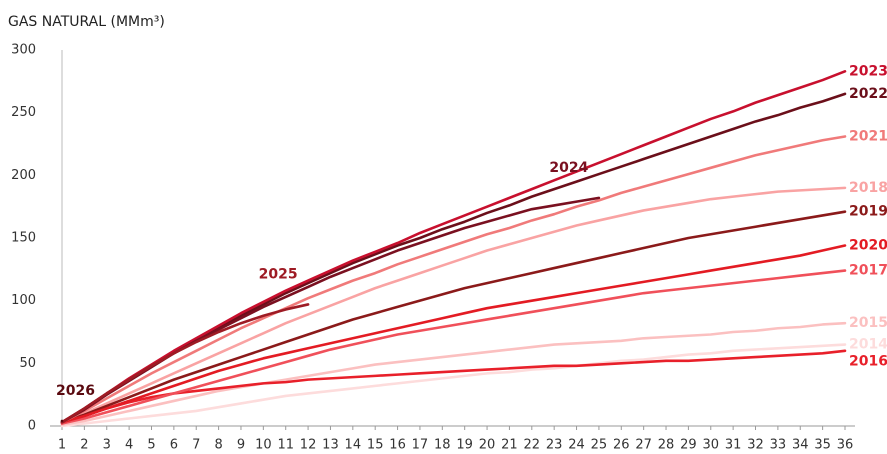  I want to click on x-tick-label: 20, so click(487, 445).